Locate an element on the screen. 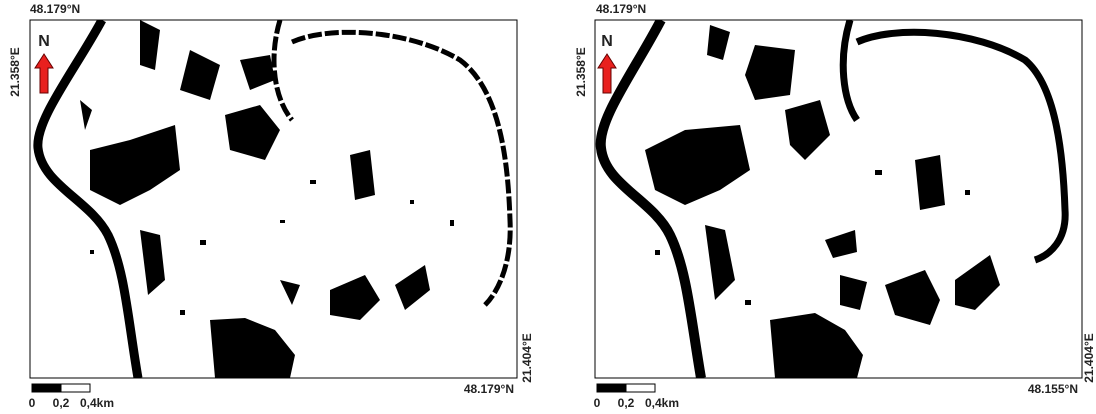 This screenshot has height=414, width=1096. bottom-latitude: 48.155°N is located at coordinates (1053, 389).